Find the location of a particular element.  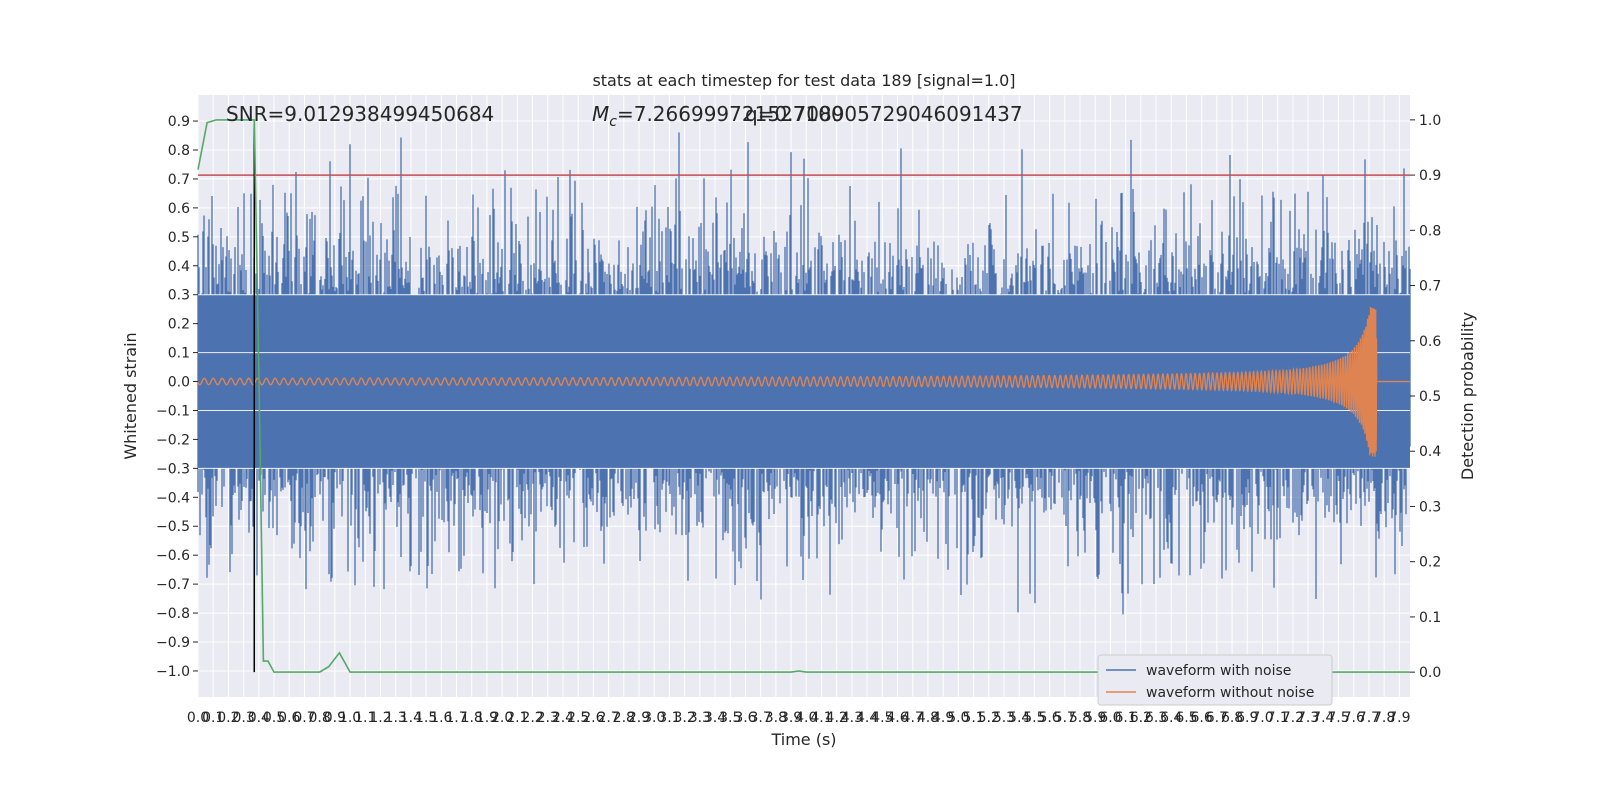

y-axis-right-ticks: 1.0 0.9 0.8 0.7 0.6 0.5 0.4 0.3 0.2 0.1 0.0 is located at coordinates (1425, 397).